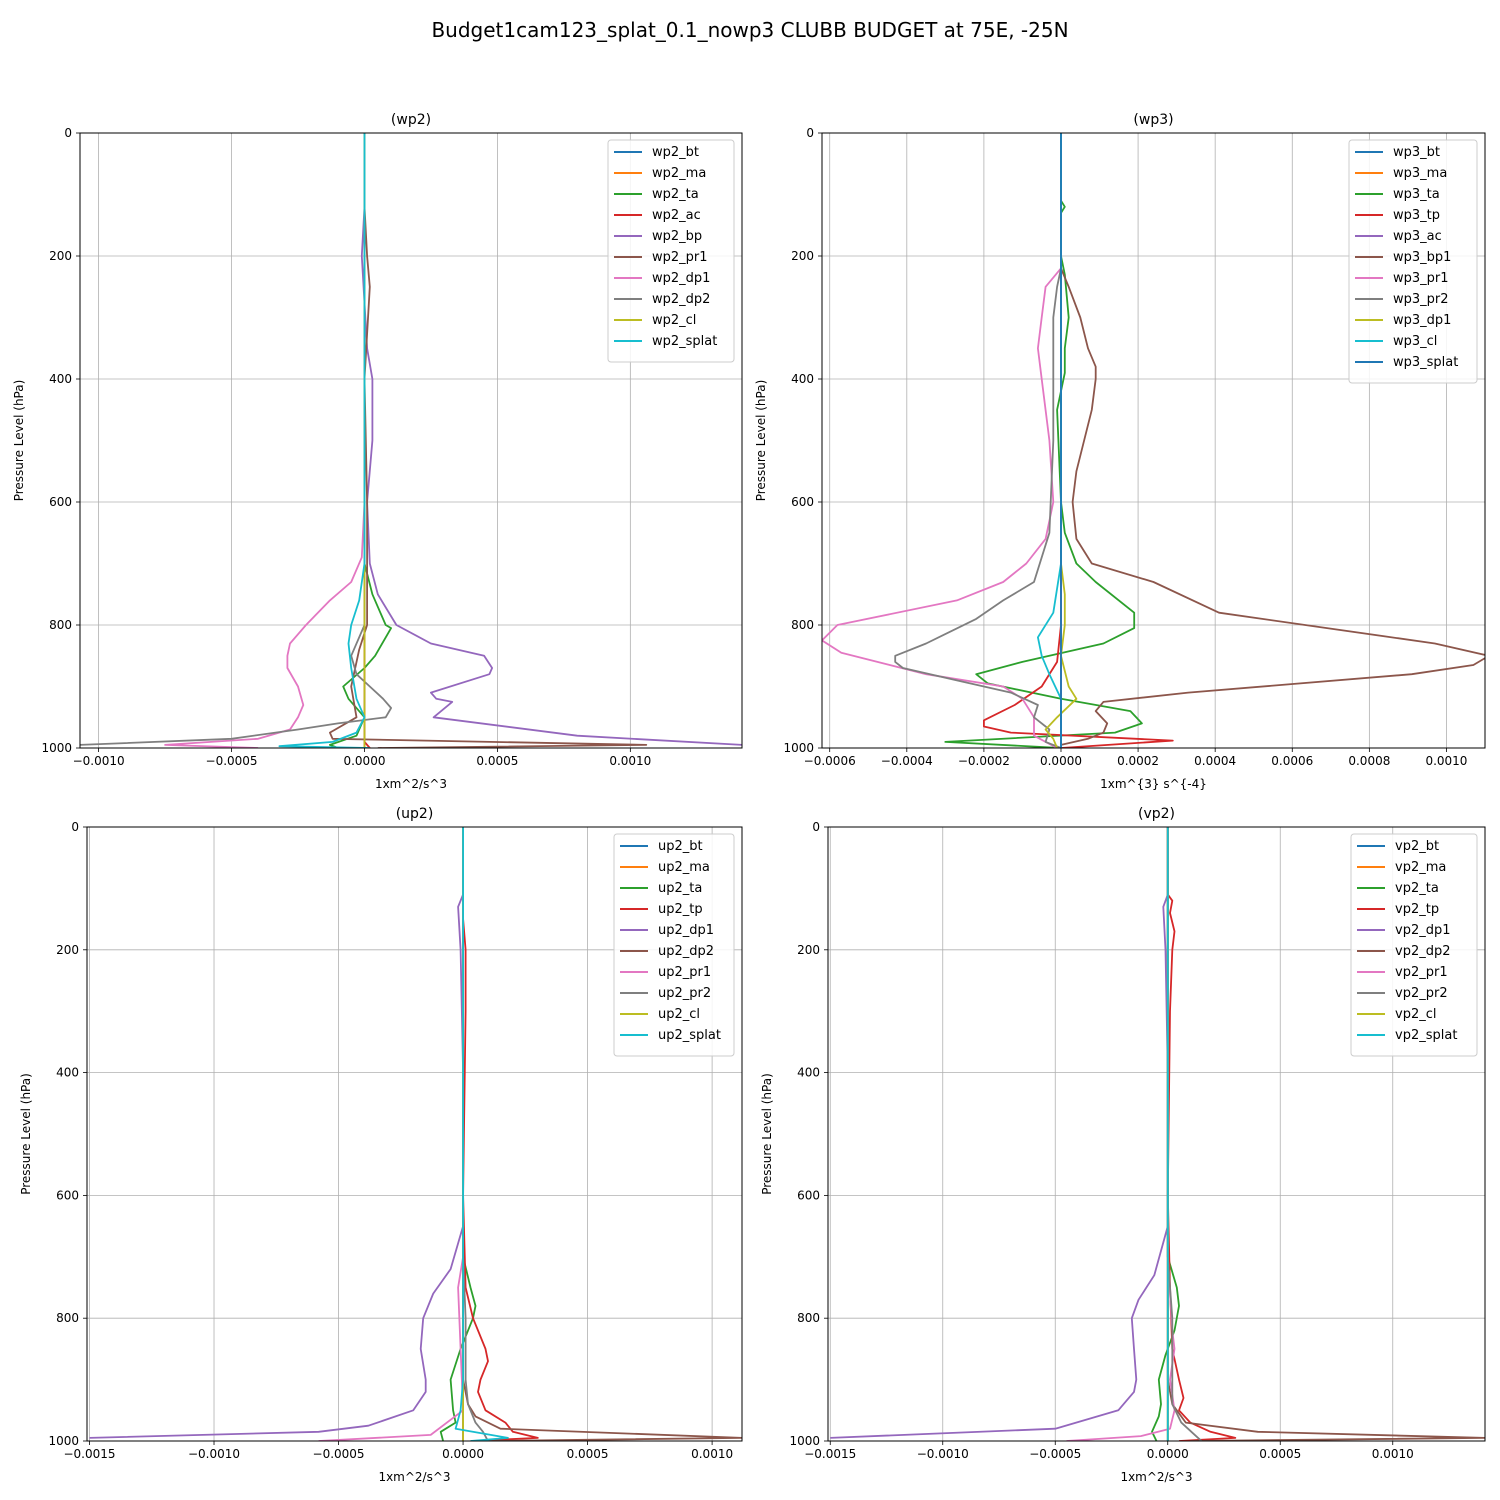 The width and height of the screenshot is (1500, 1500). Describe the element at coordinates (674, 320) in the screenshot. I see `legend-entry: wp2_cl` at that location.